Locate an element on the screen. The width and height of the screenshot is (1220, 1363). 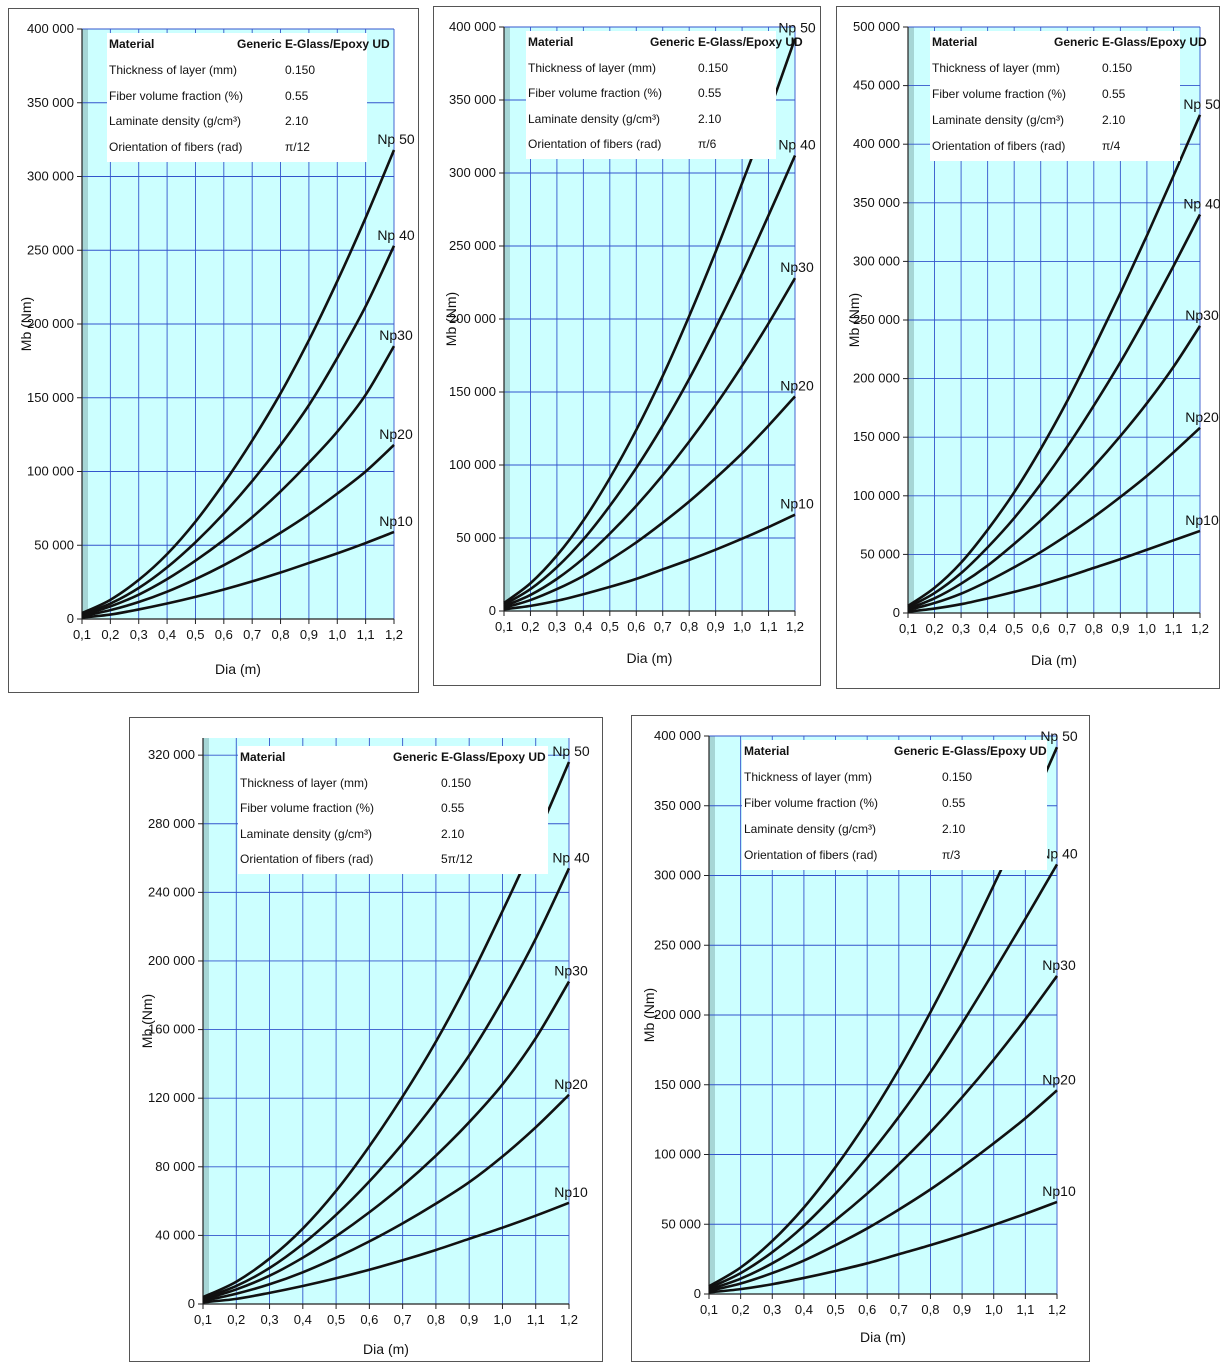
info-value: π/12 is located at coordinates (297, 147).